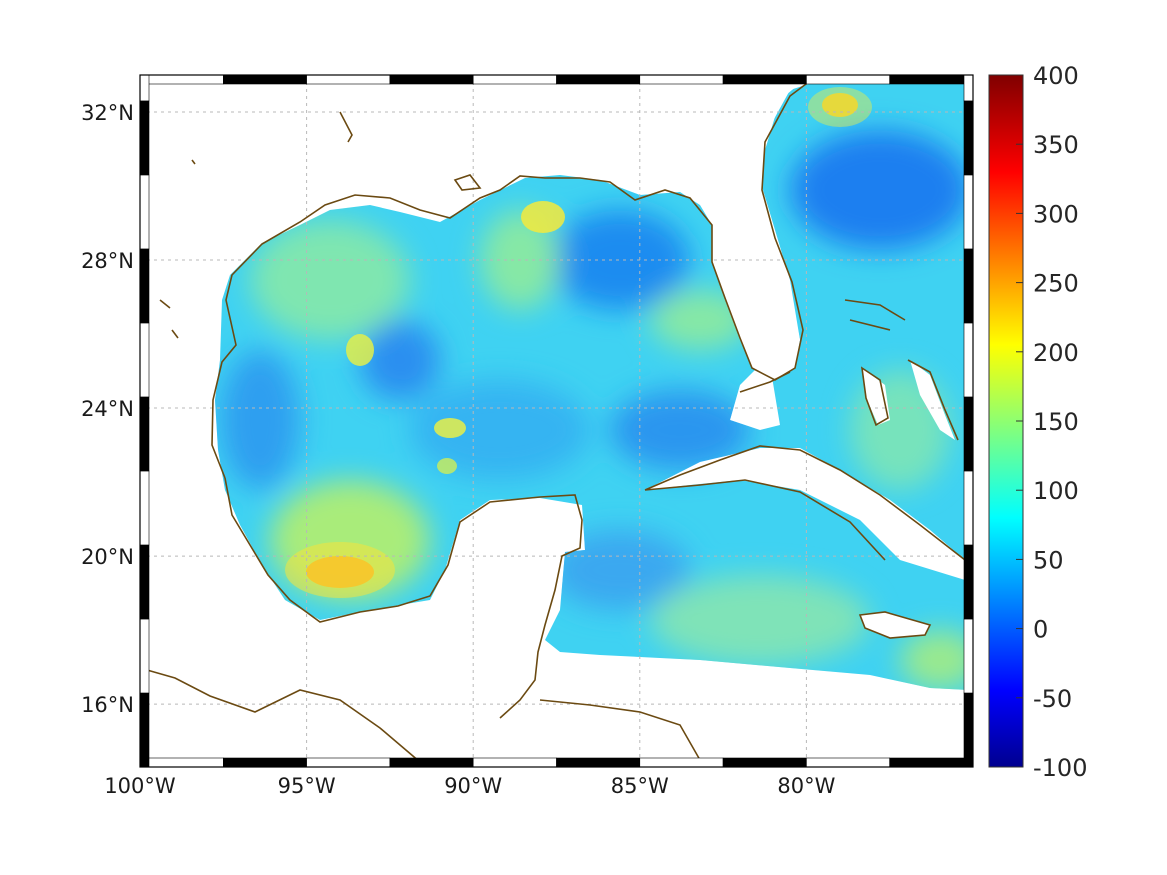 This screenshot has width=1167, height=875. What do you see at coordinates (806, 786) in the screenshot?
I see `x-tick-label: 80°W` at bounding box center [806, 786].